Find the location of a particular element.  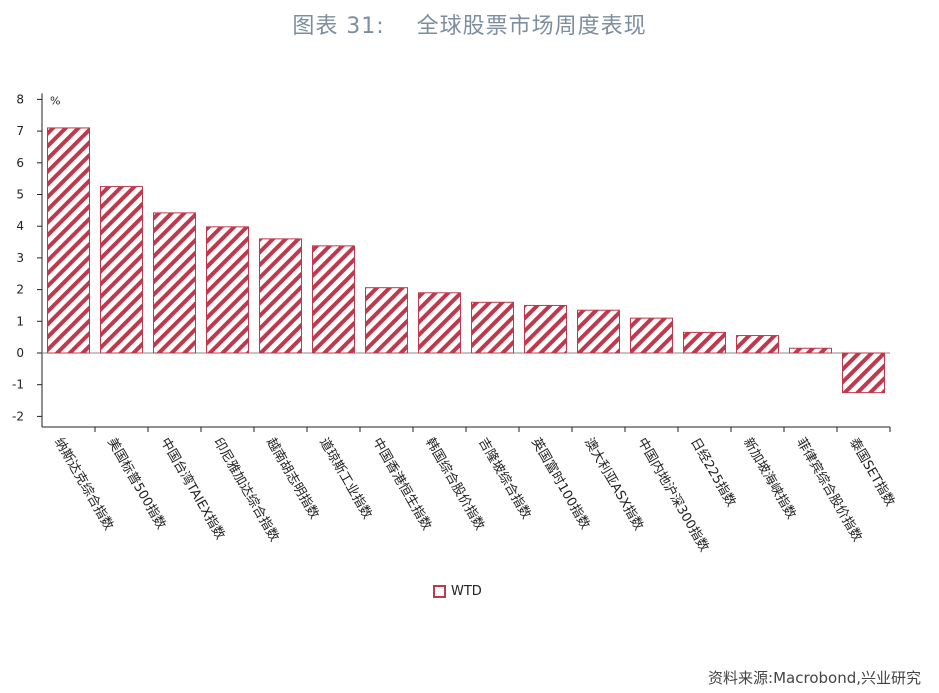

y-tick-label: 8 is located at coordinates (20, 99).